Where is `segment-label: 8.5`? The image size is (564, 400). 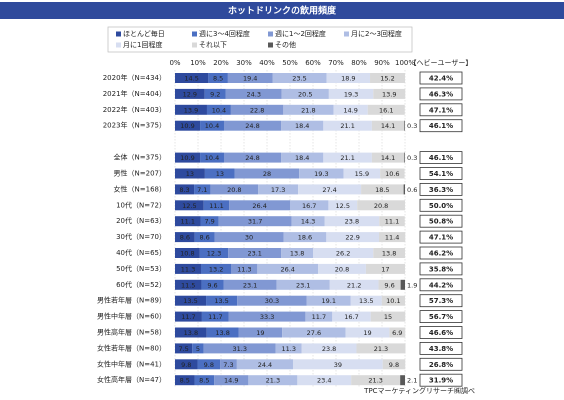 segment-label: 8.5 is located at coordinates (204, 381).